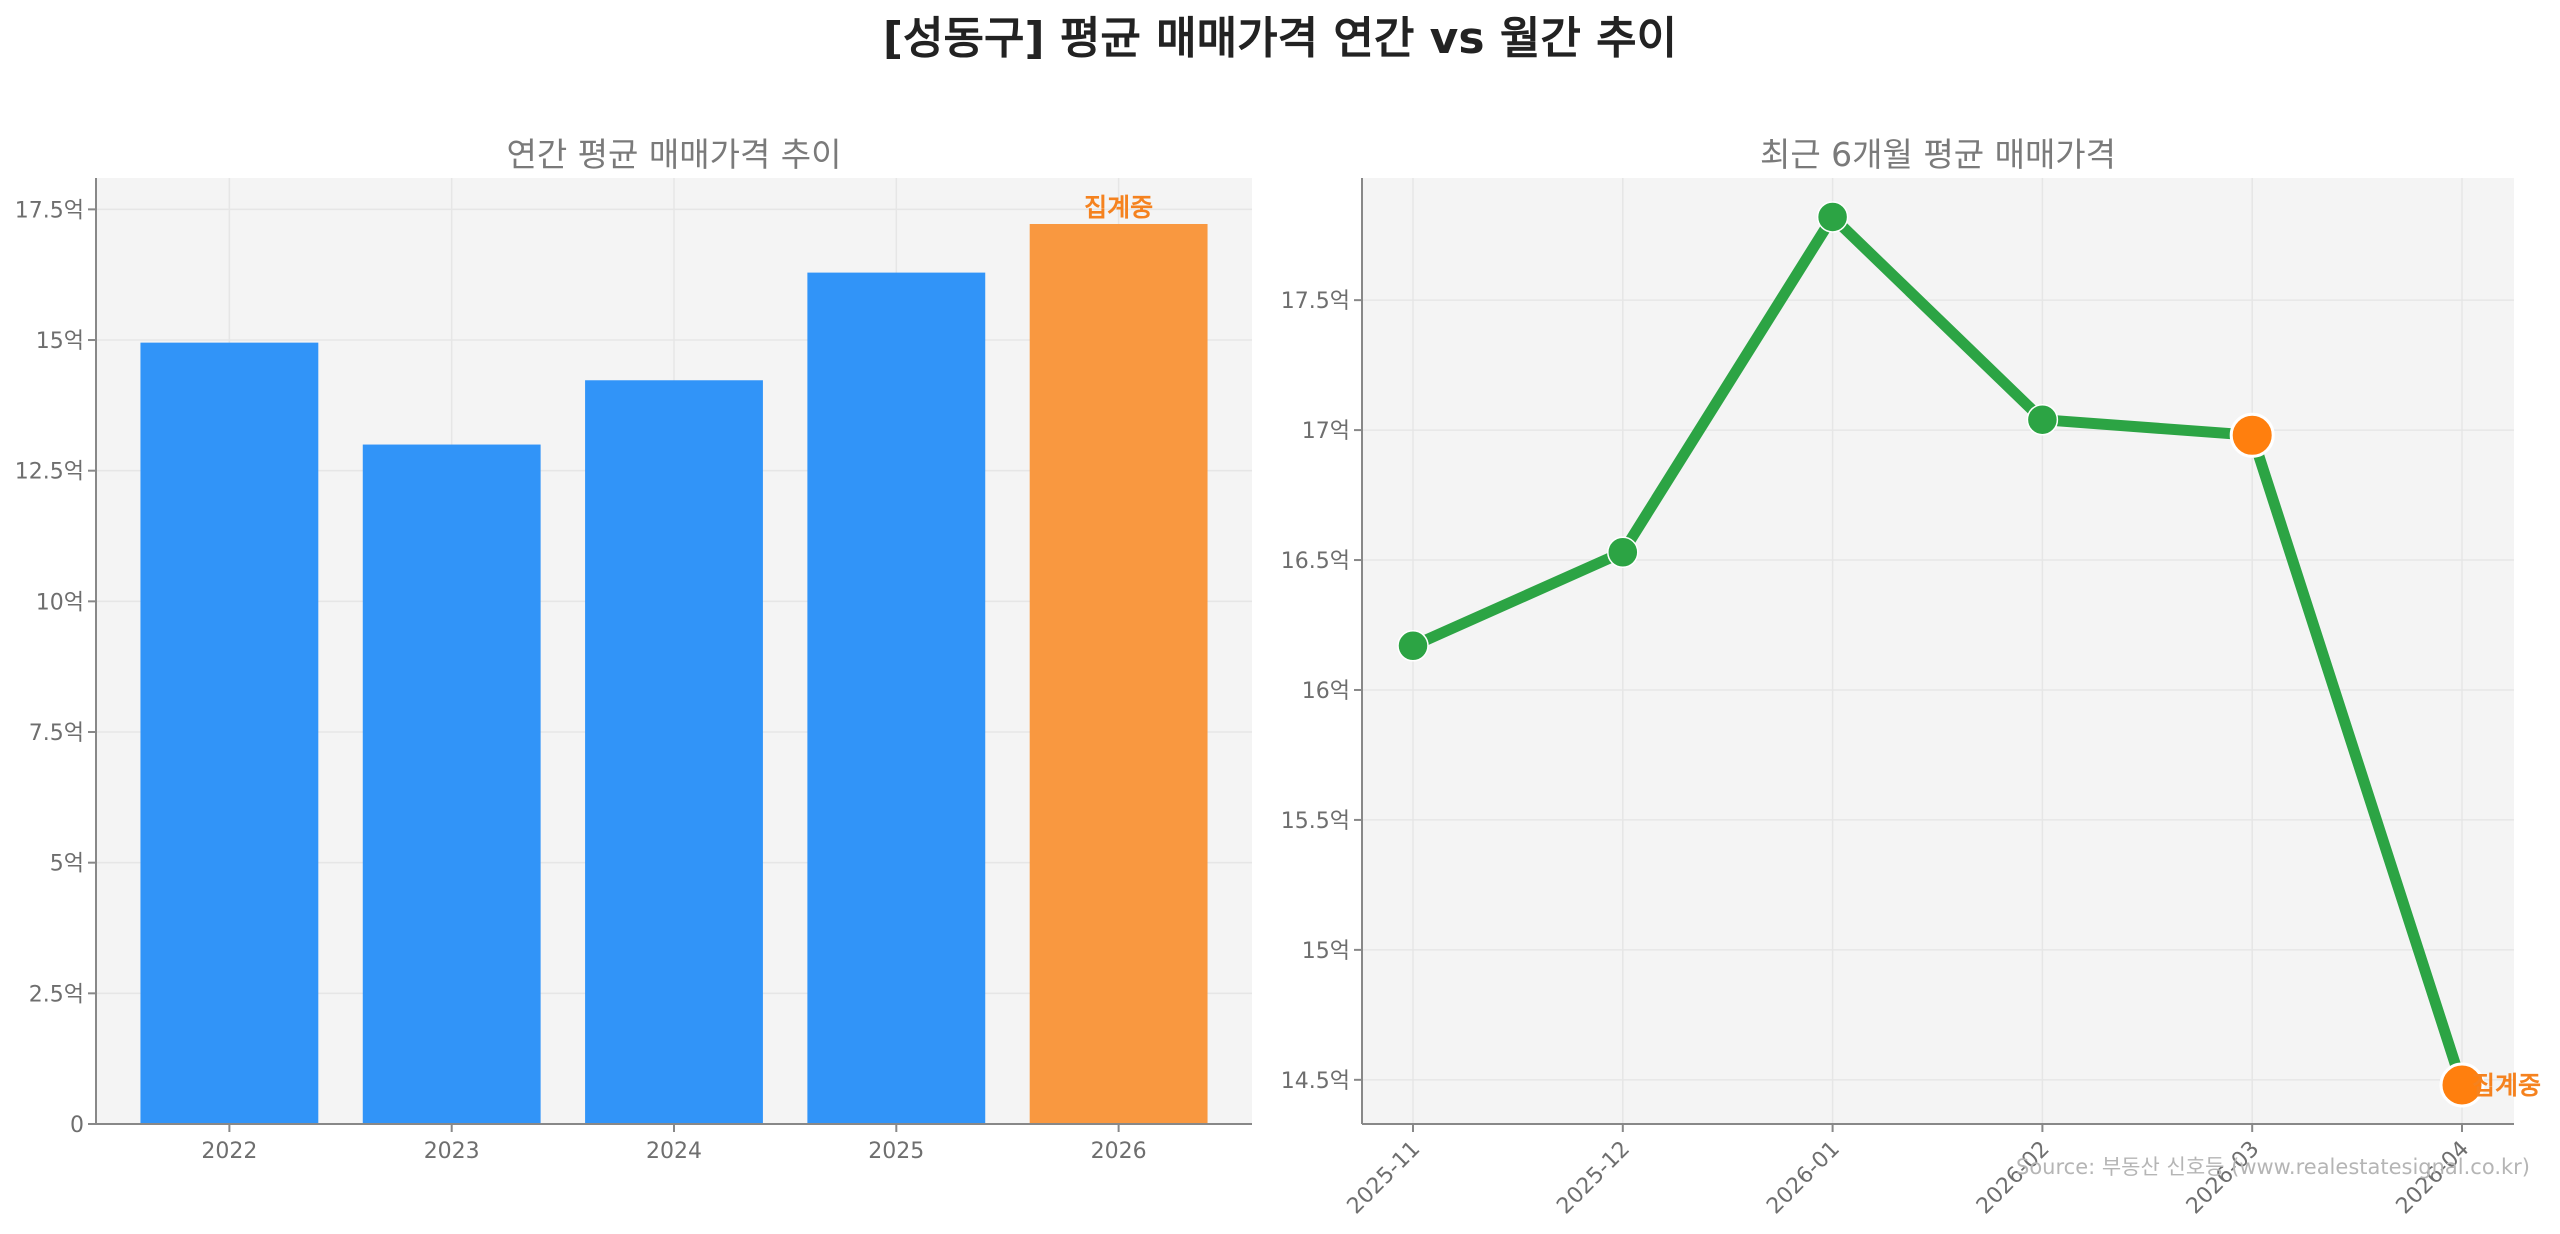 This screenshot has height=1234, width=2560. Describe the element at coordinates (452, 1151) in the screenshot. I see `x-tick-label: 2023` at that location.